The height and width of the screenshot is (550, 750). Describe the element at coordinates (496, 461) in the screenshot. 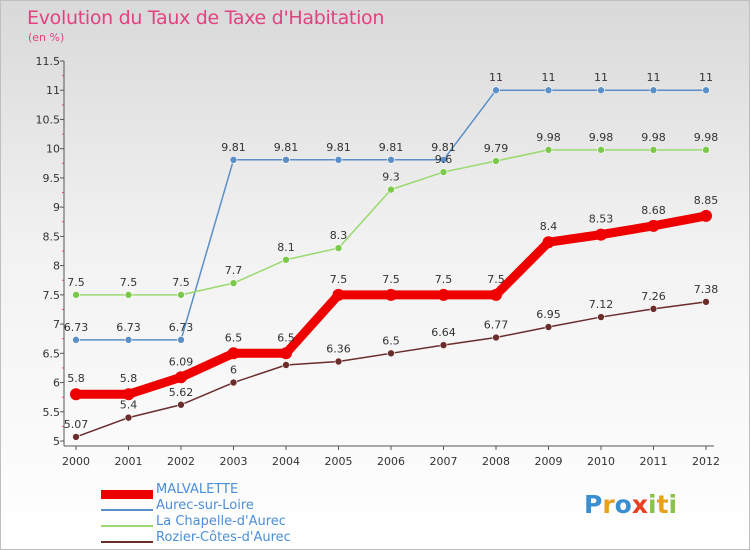

I see `x-tick-label: 2008` at that location.